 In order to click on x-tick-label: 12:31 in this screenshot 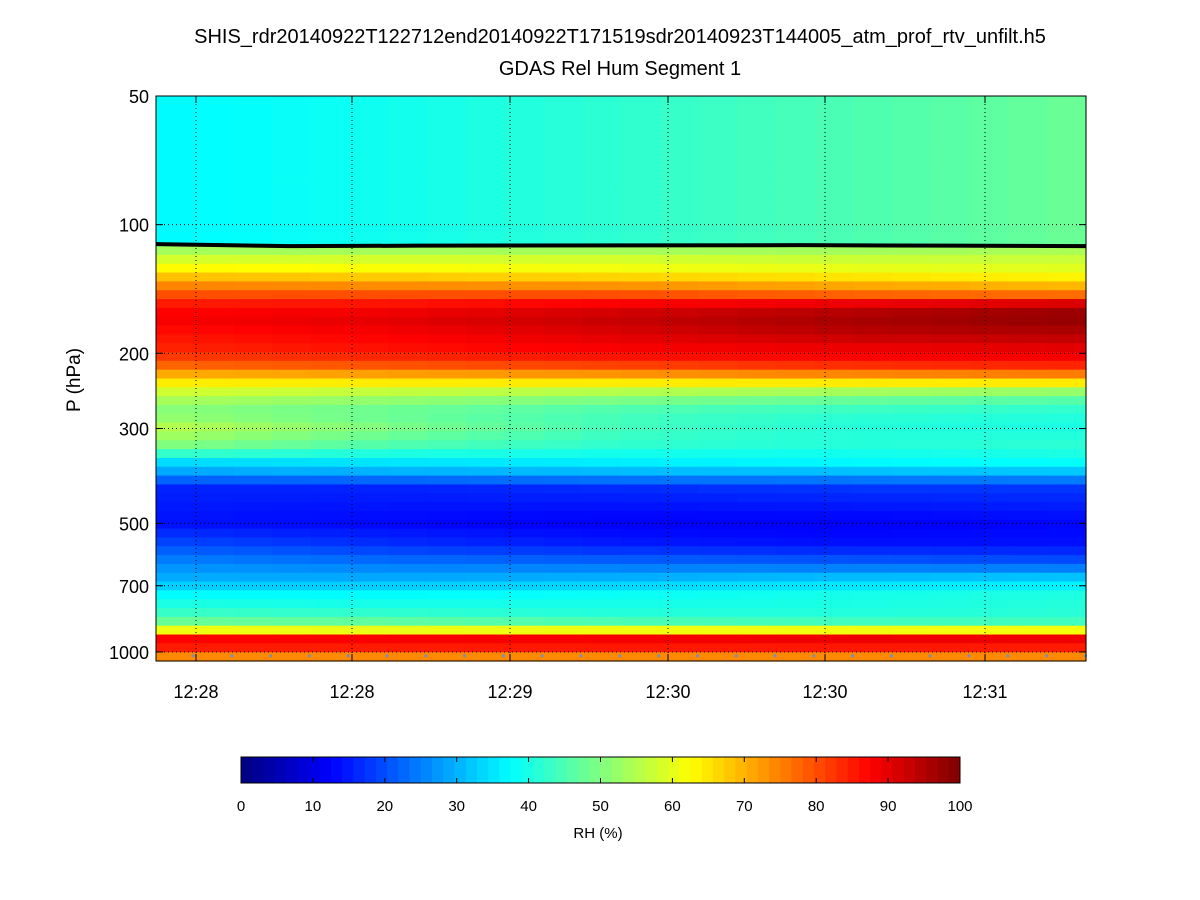, I will do `click(984, 692)`.